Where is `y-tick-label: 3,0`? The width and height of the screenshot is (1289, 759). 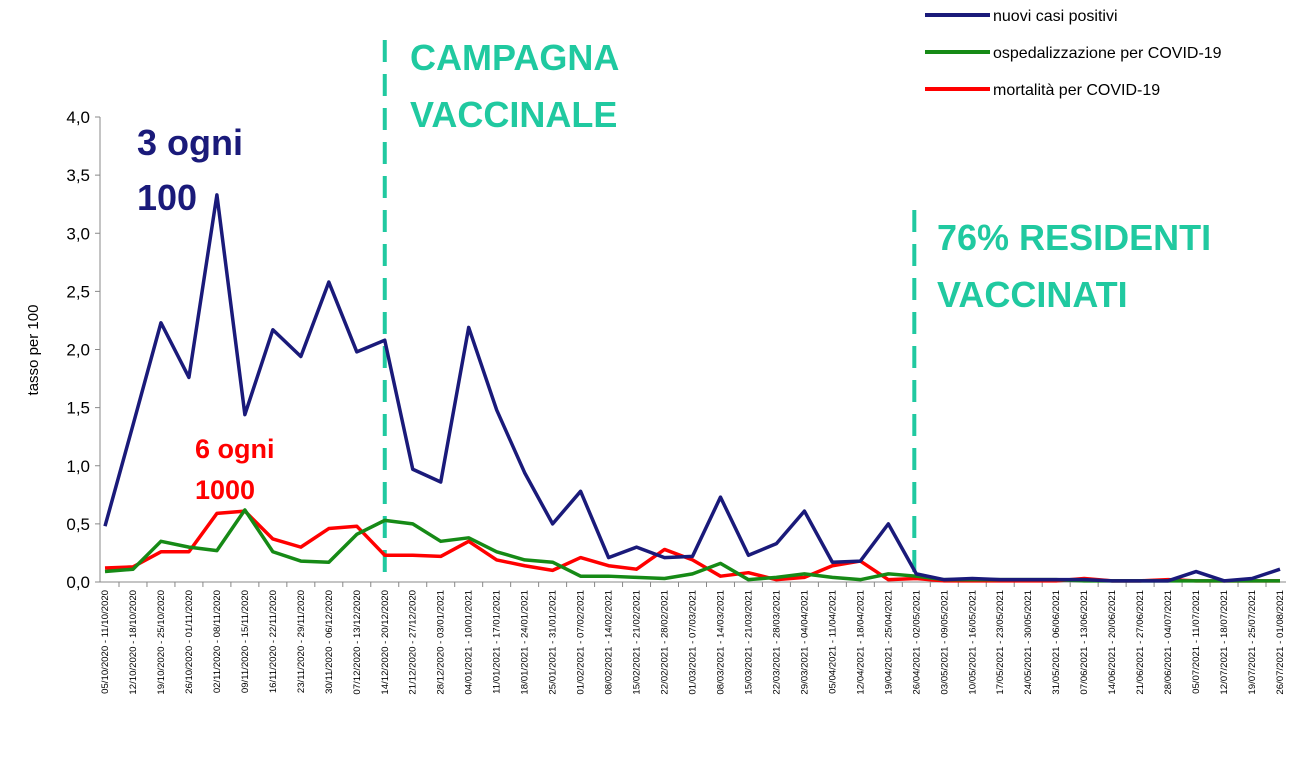 y-tick-label: 3,0 is located at coordinates (78, 233).